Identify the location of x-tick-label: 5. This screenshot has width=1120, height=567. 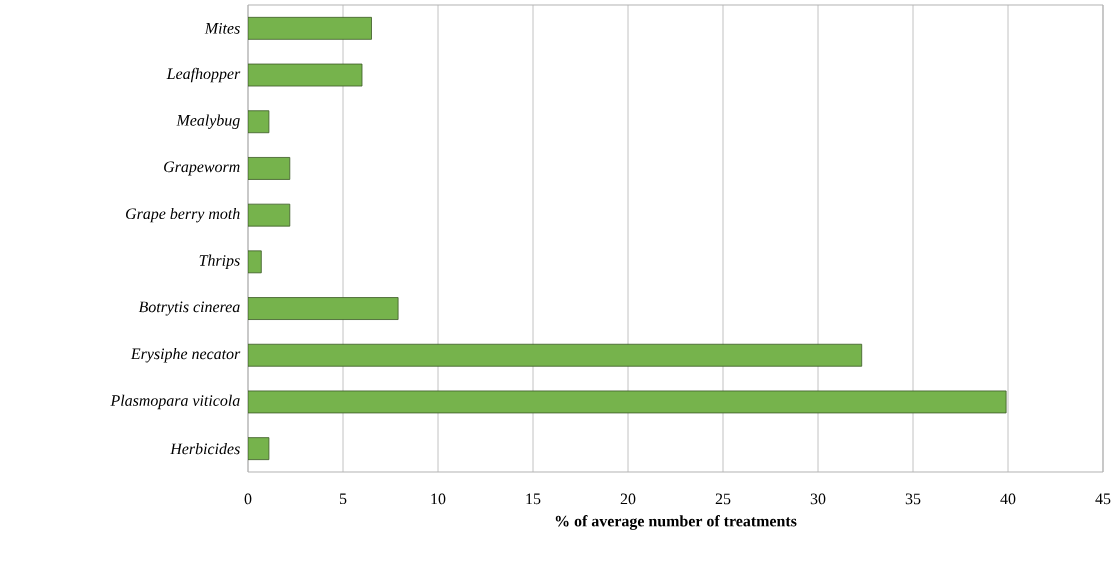
(343, 499).